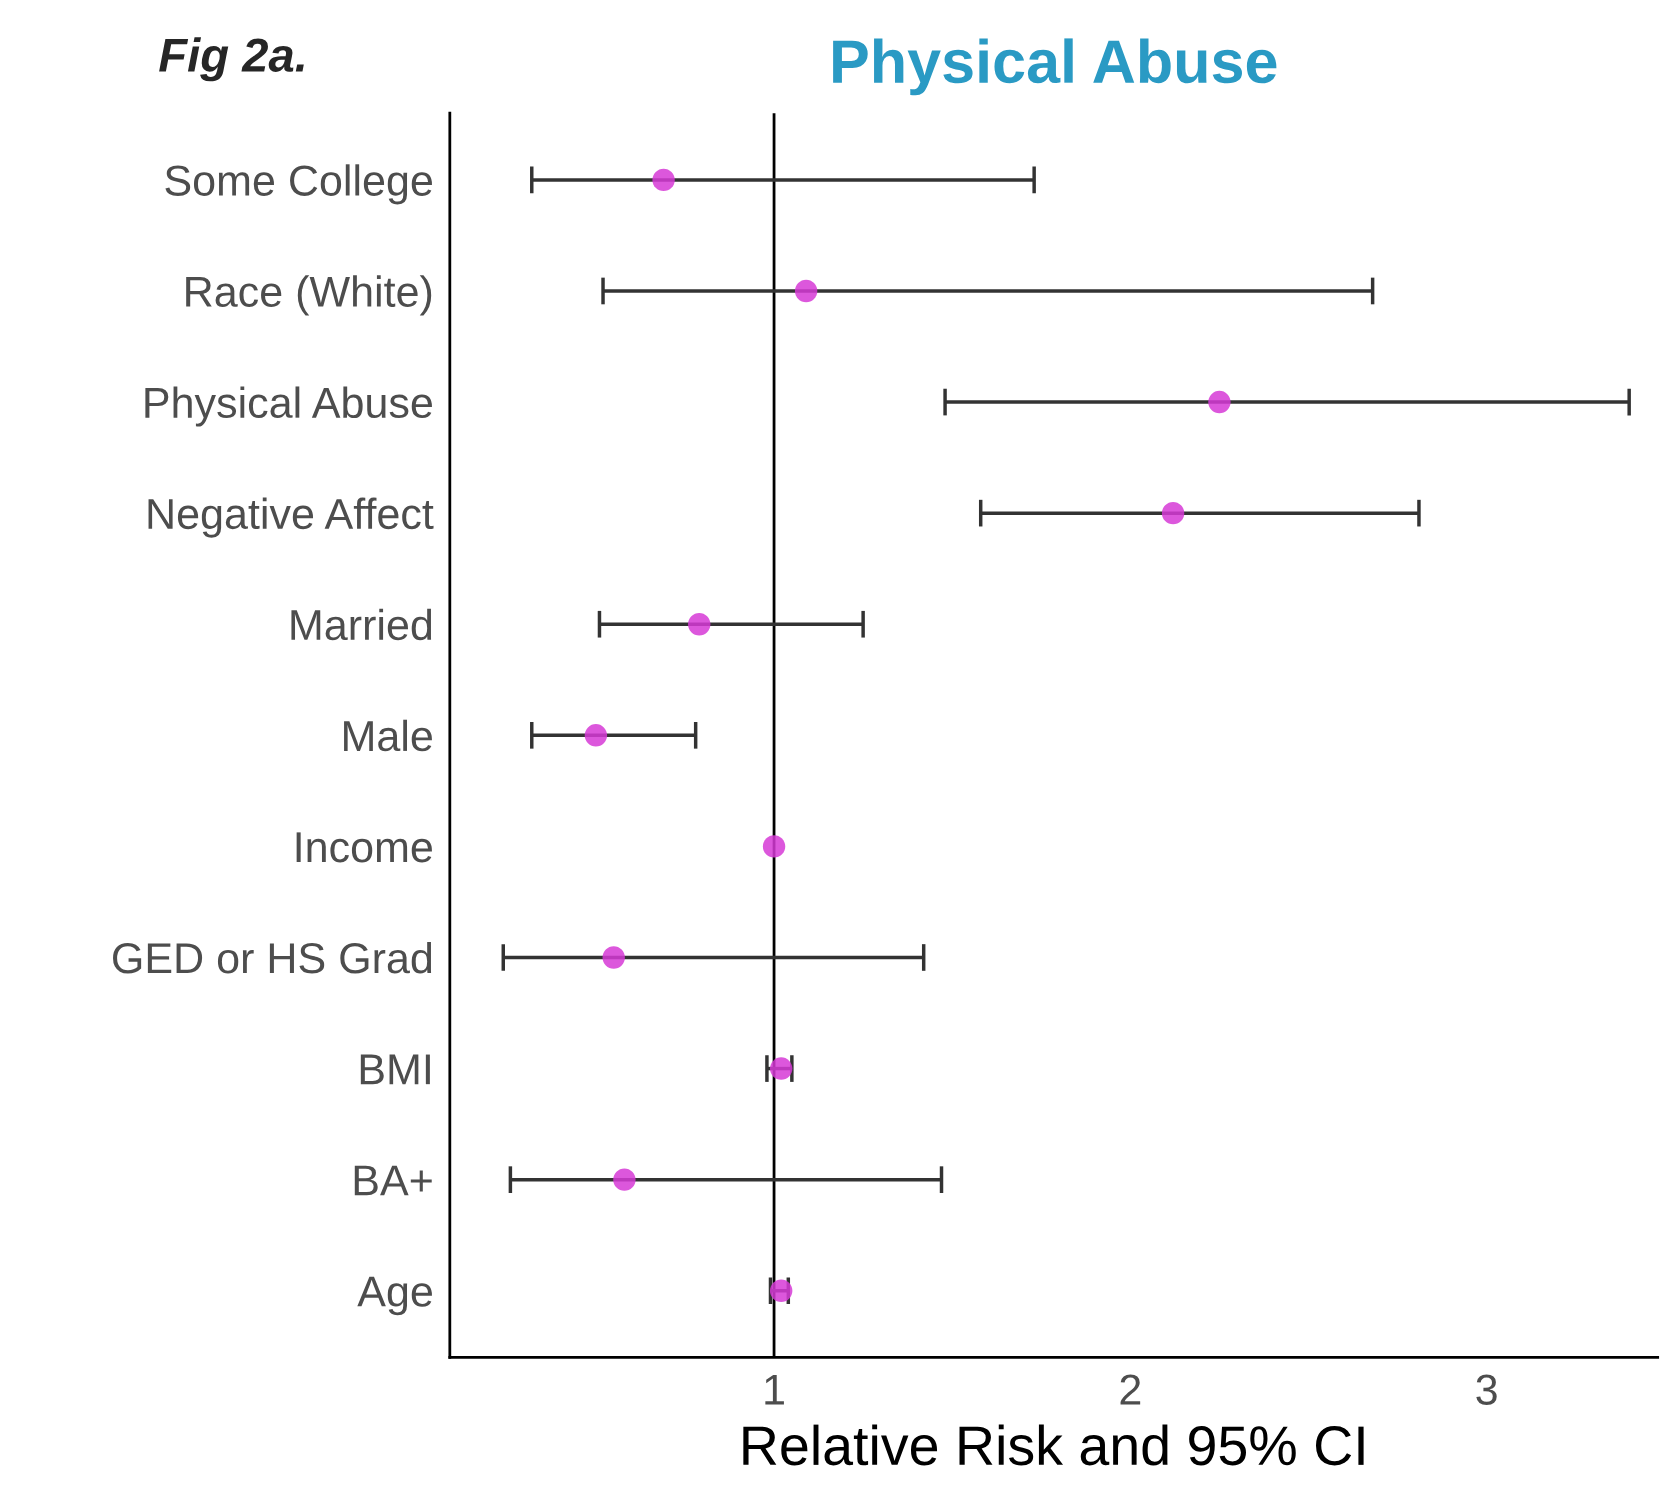 The width and height of the screenshot is (1666, 1490). I want to click on x-tick-label: 3, so click(1486, 1389).